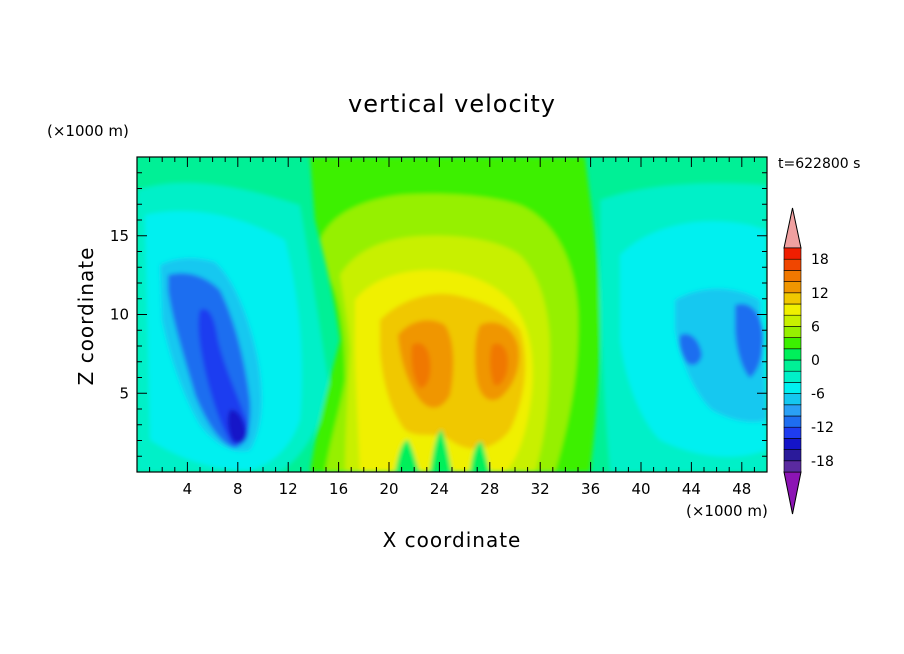 The height and width of the screenshot is (654, 904). Describe the element at coordinates (421, 365) in the screenshot. I see `contour-center-p14` at that location.